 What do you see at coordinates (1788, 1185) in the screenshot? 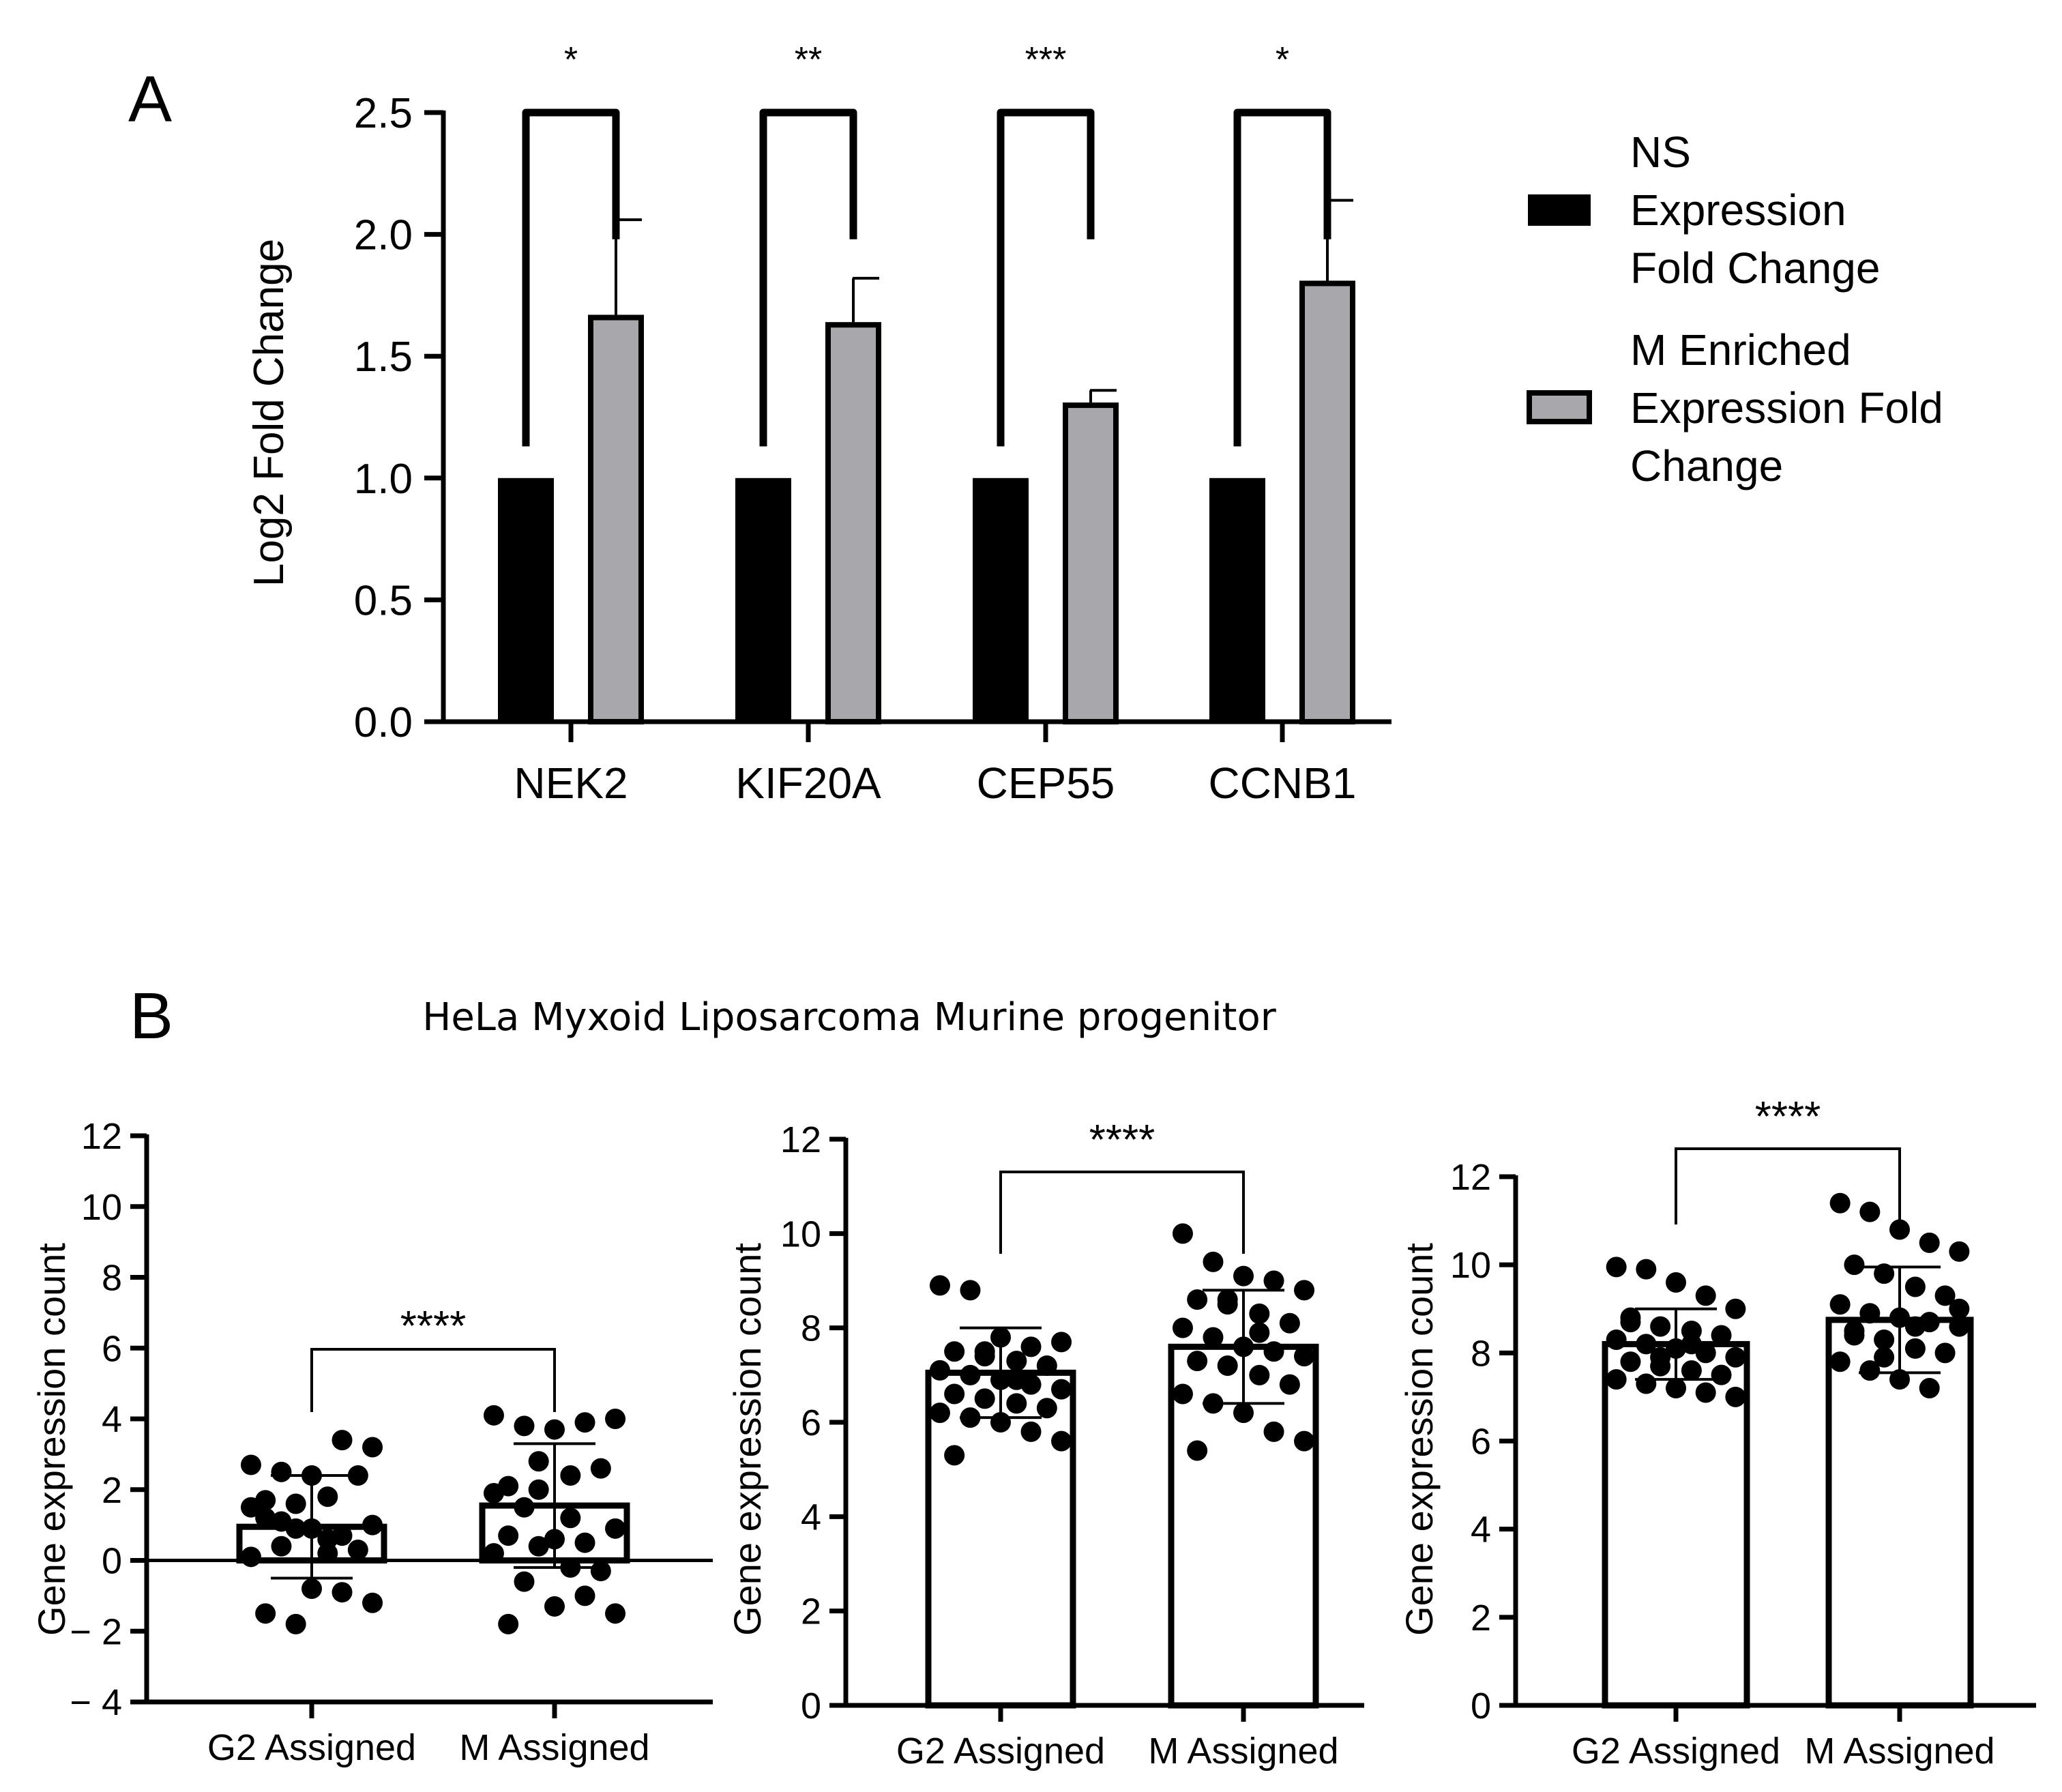
I see `chartB3-significance-bracket` at bounding box center [1788, 1185].